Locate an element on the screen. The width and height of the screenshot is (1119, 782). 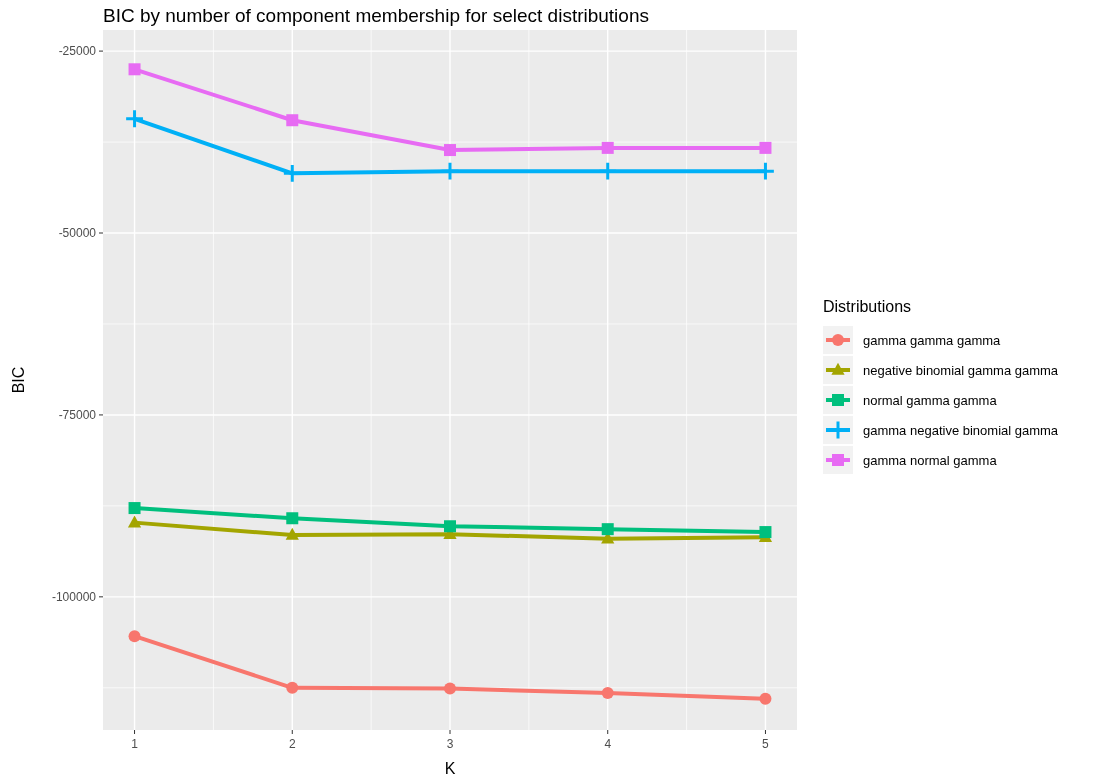
y-tick-label: -75000 is located at coordinates (77, 414).